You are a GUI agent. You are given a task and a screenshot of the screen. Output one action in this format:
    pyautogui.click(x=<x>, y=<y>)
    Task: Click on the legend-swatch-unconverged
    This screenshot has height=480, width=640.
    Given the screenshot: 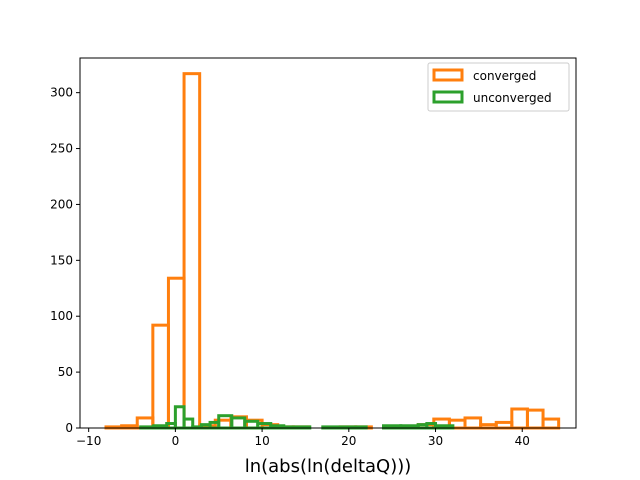 What is the action you would take?
    pyautogui.click(x=448, y=97)
    